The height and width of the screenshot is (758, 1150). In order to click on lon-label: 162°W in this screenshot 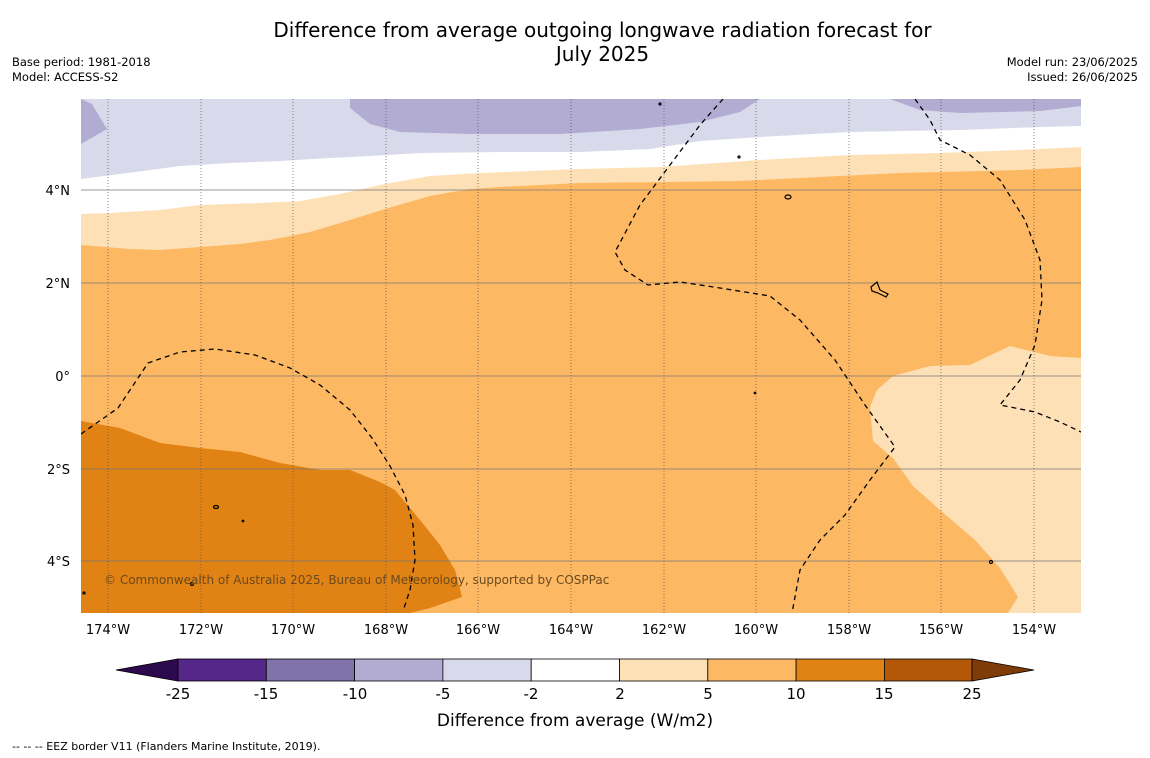, I will do `click(664, 630)`.